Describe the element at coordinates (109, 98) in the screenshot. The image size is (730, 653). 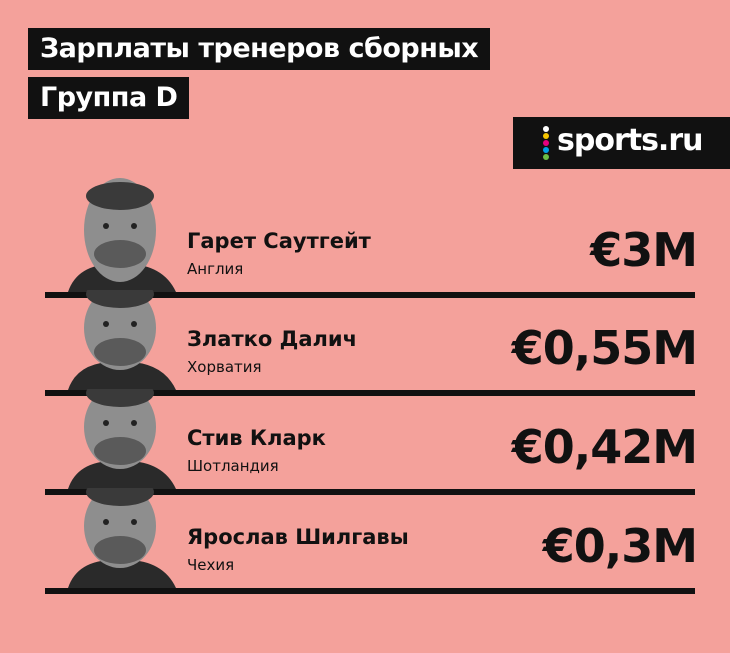
I see `subtitle: Группа D` at that location.